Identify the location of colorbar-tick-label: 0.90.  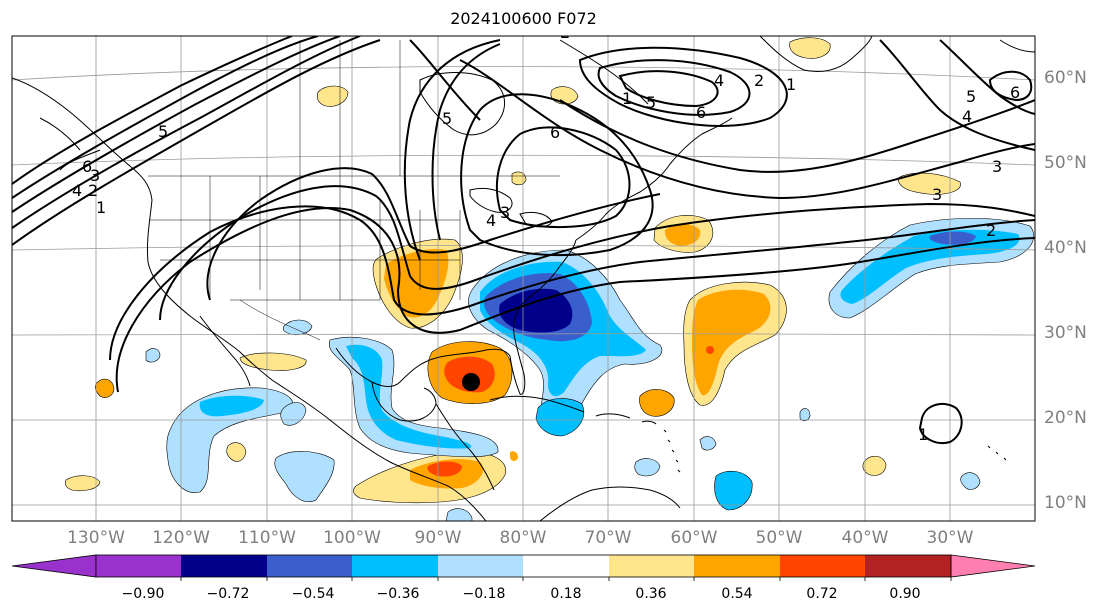
(905, 594).